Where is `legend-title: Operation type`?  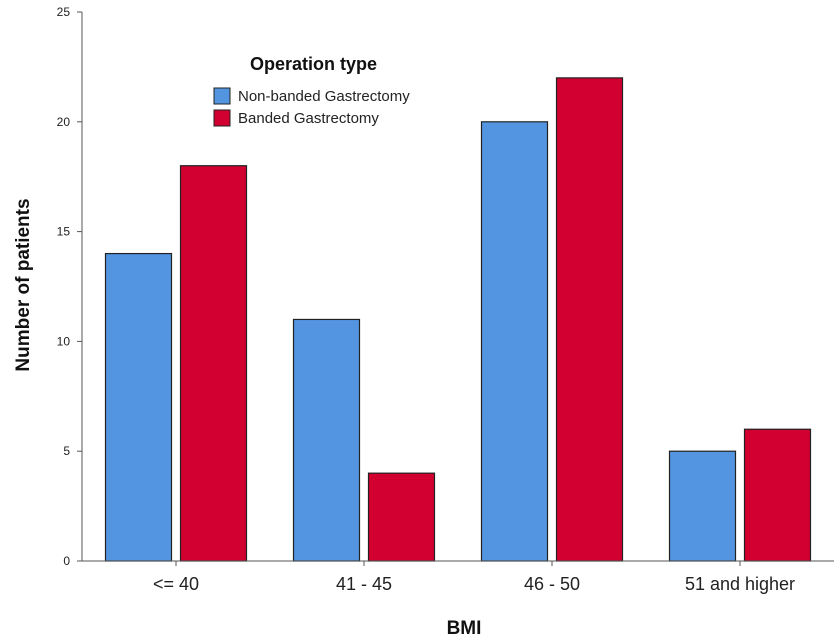
legend-title: Operation type is located at coordinates (313, 64).